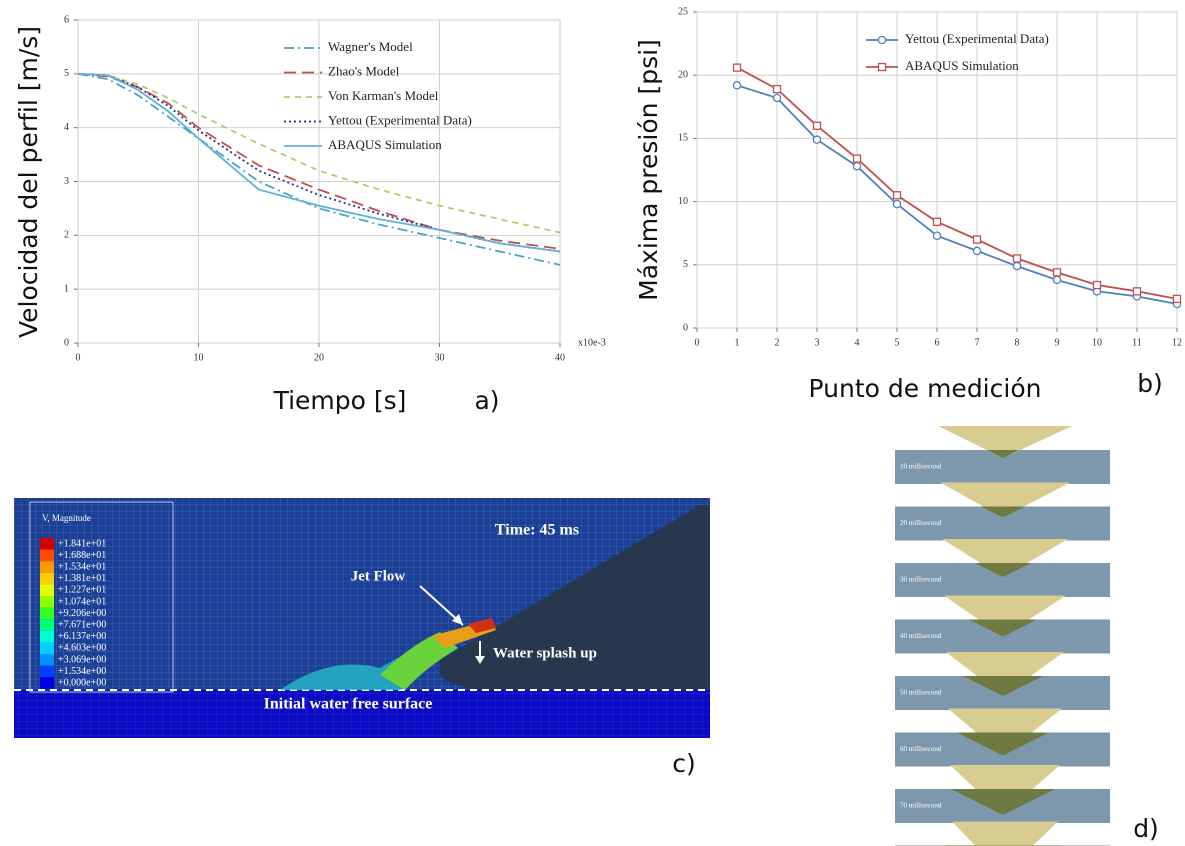 The height and width of the screenshot is (846, 1185). Describe the element at coordinates (82, 555) in the screenshot. I see `color-legend-value: +1.688e+01` at that location.